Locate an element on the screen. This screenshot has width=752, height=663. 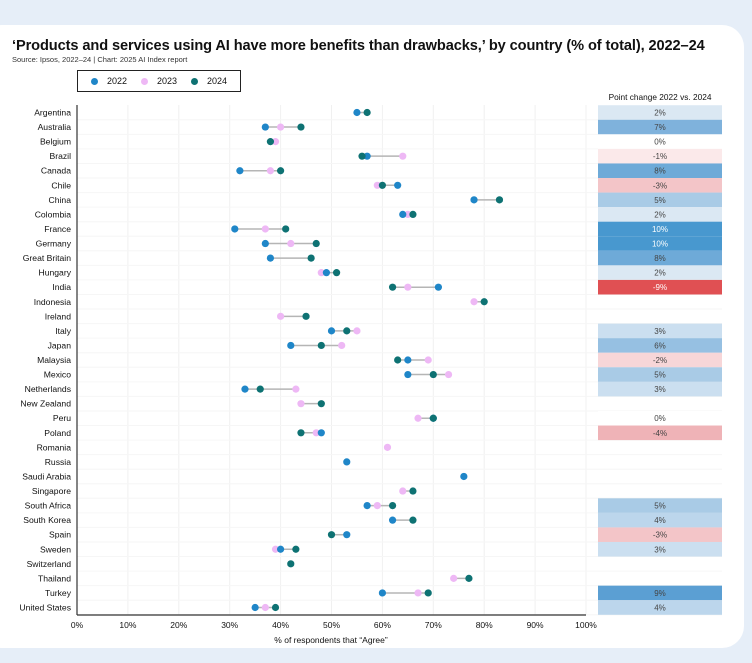
country-label: Belgium is located at coordinates (55, 142).